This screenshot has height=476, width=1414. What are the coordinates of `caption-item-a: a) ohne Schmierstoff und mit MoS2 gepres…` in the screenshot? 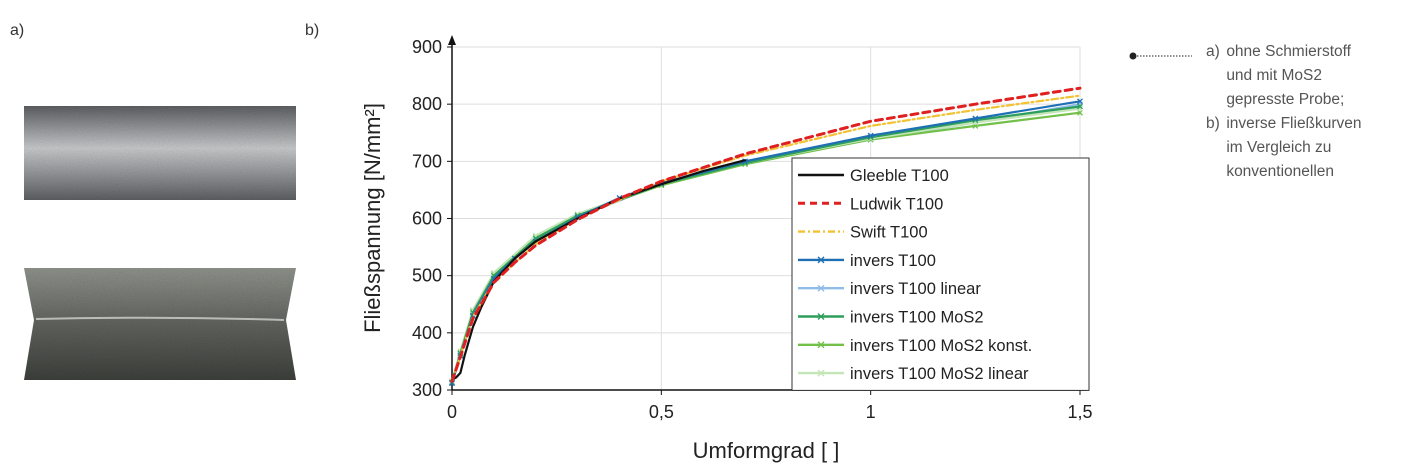 It's located at (1278, 76).